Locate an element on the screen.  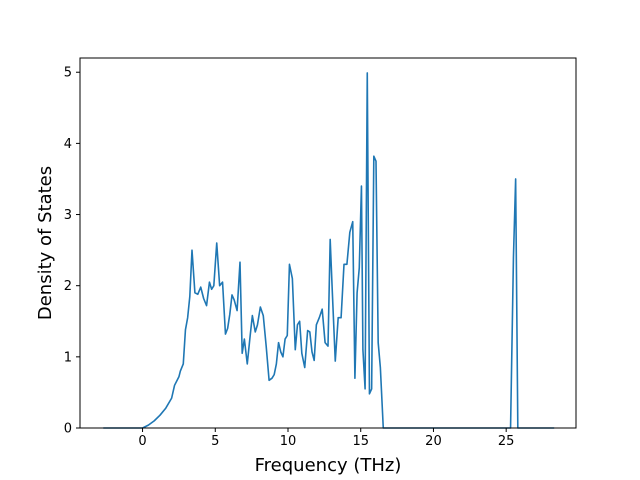
y-tick-label: 2 is located at coordinates (68, 286).